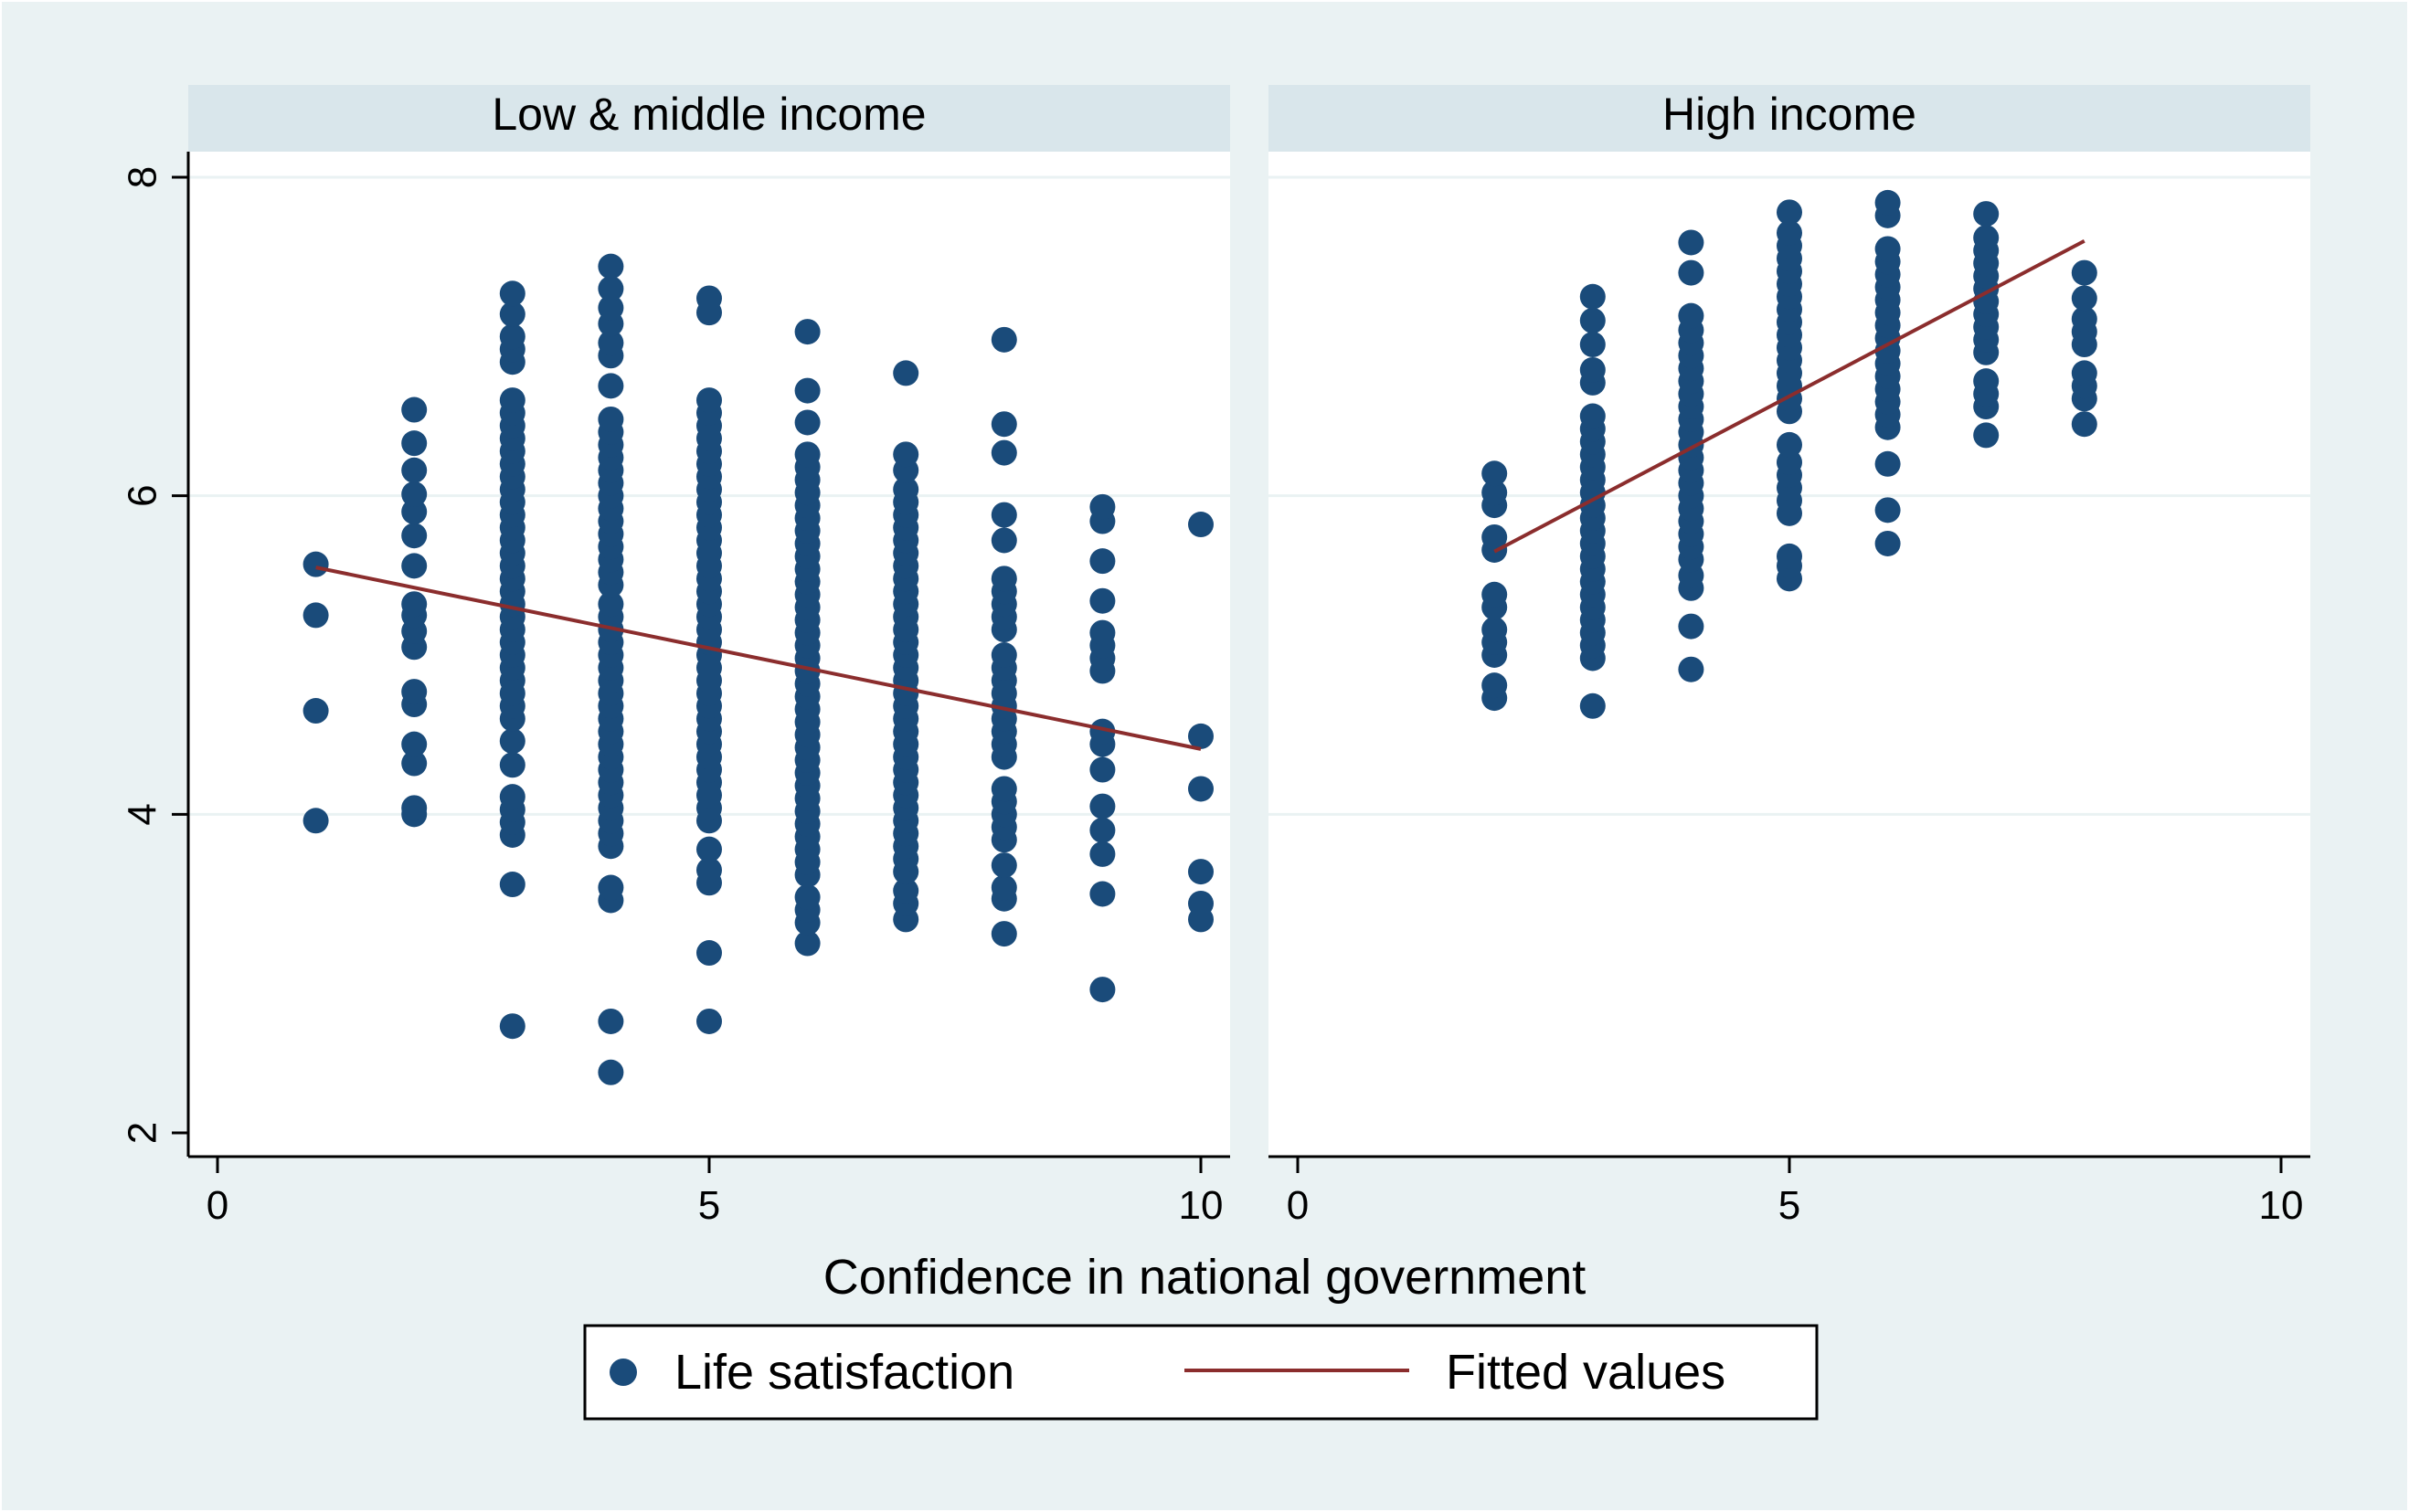 This screenshot has width=2409, height=1512. I want to click on legend-label-fitted-values: Fitted values, so click(1586, 1372).